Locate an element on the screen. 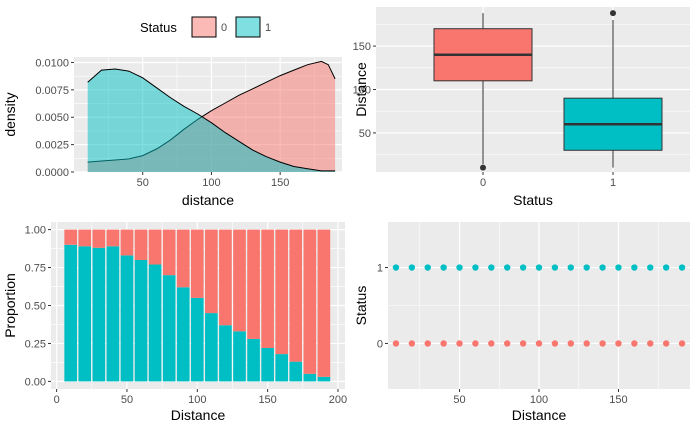 This screenshot has width=700, height=432. y-tick-label: 1 is located at coordinates (380, 269).